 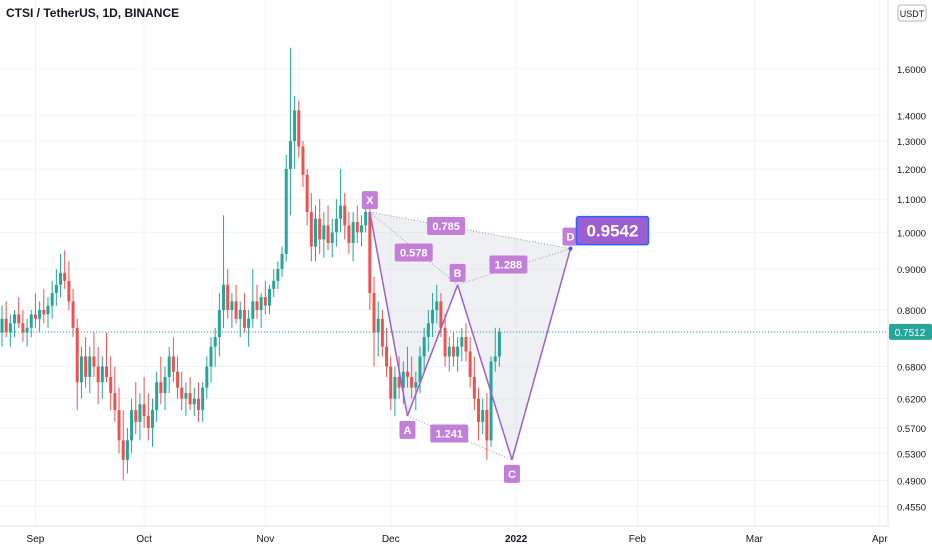 I want to click on target-point-marker, so click(x=570, y=248).